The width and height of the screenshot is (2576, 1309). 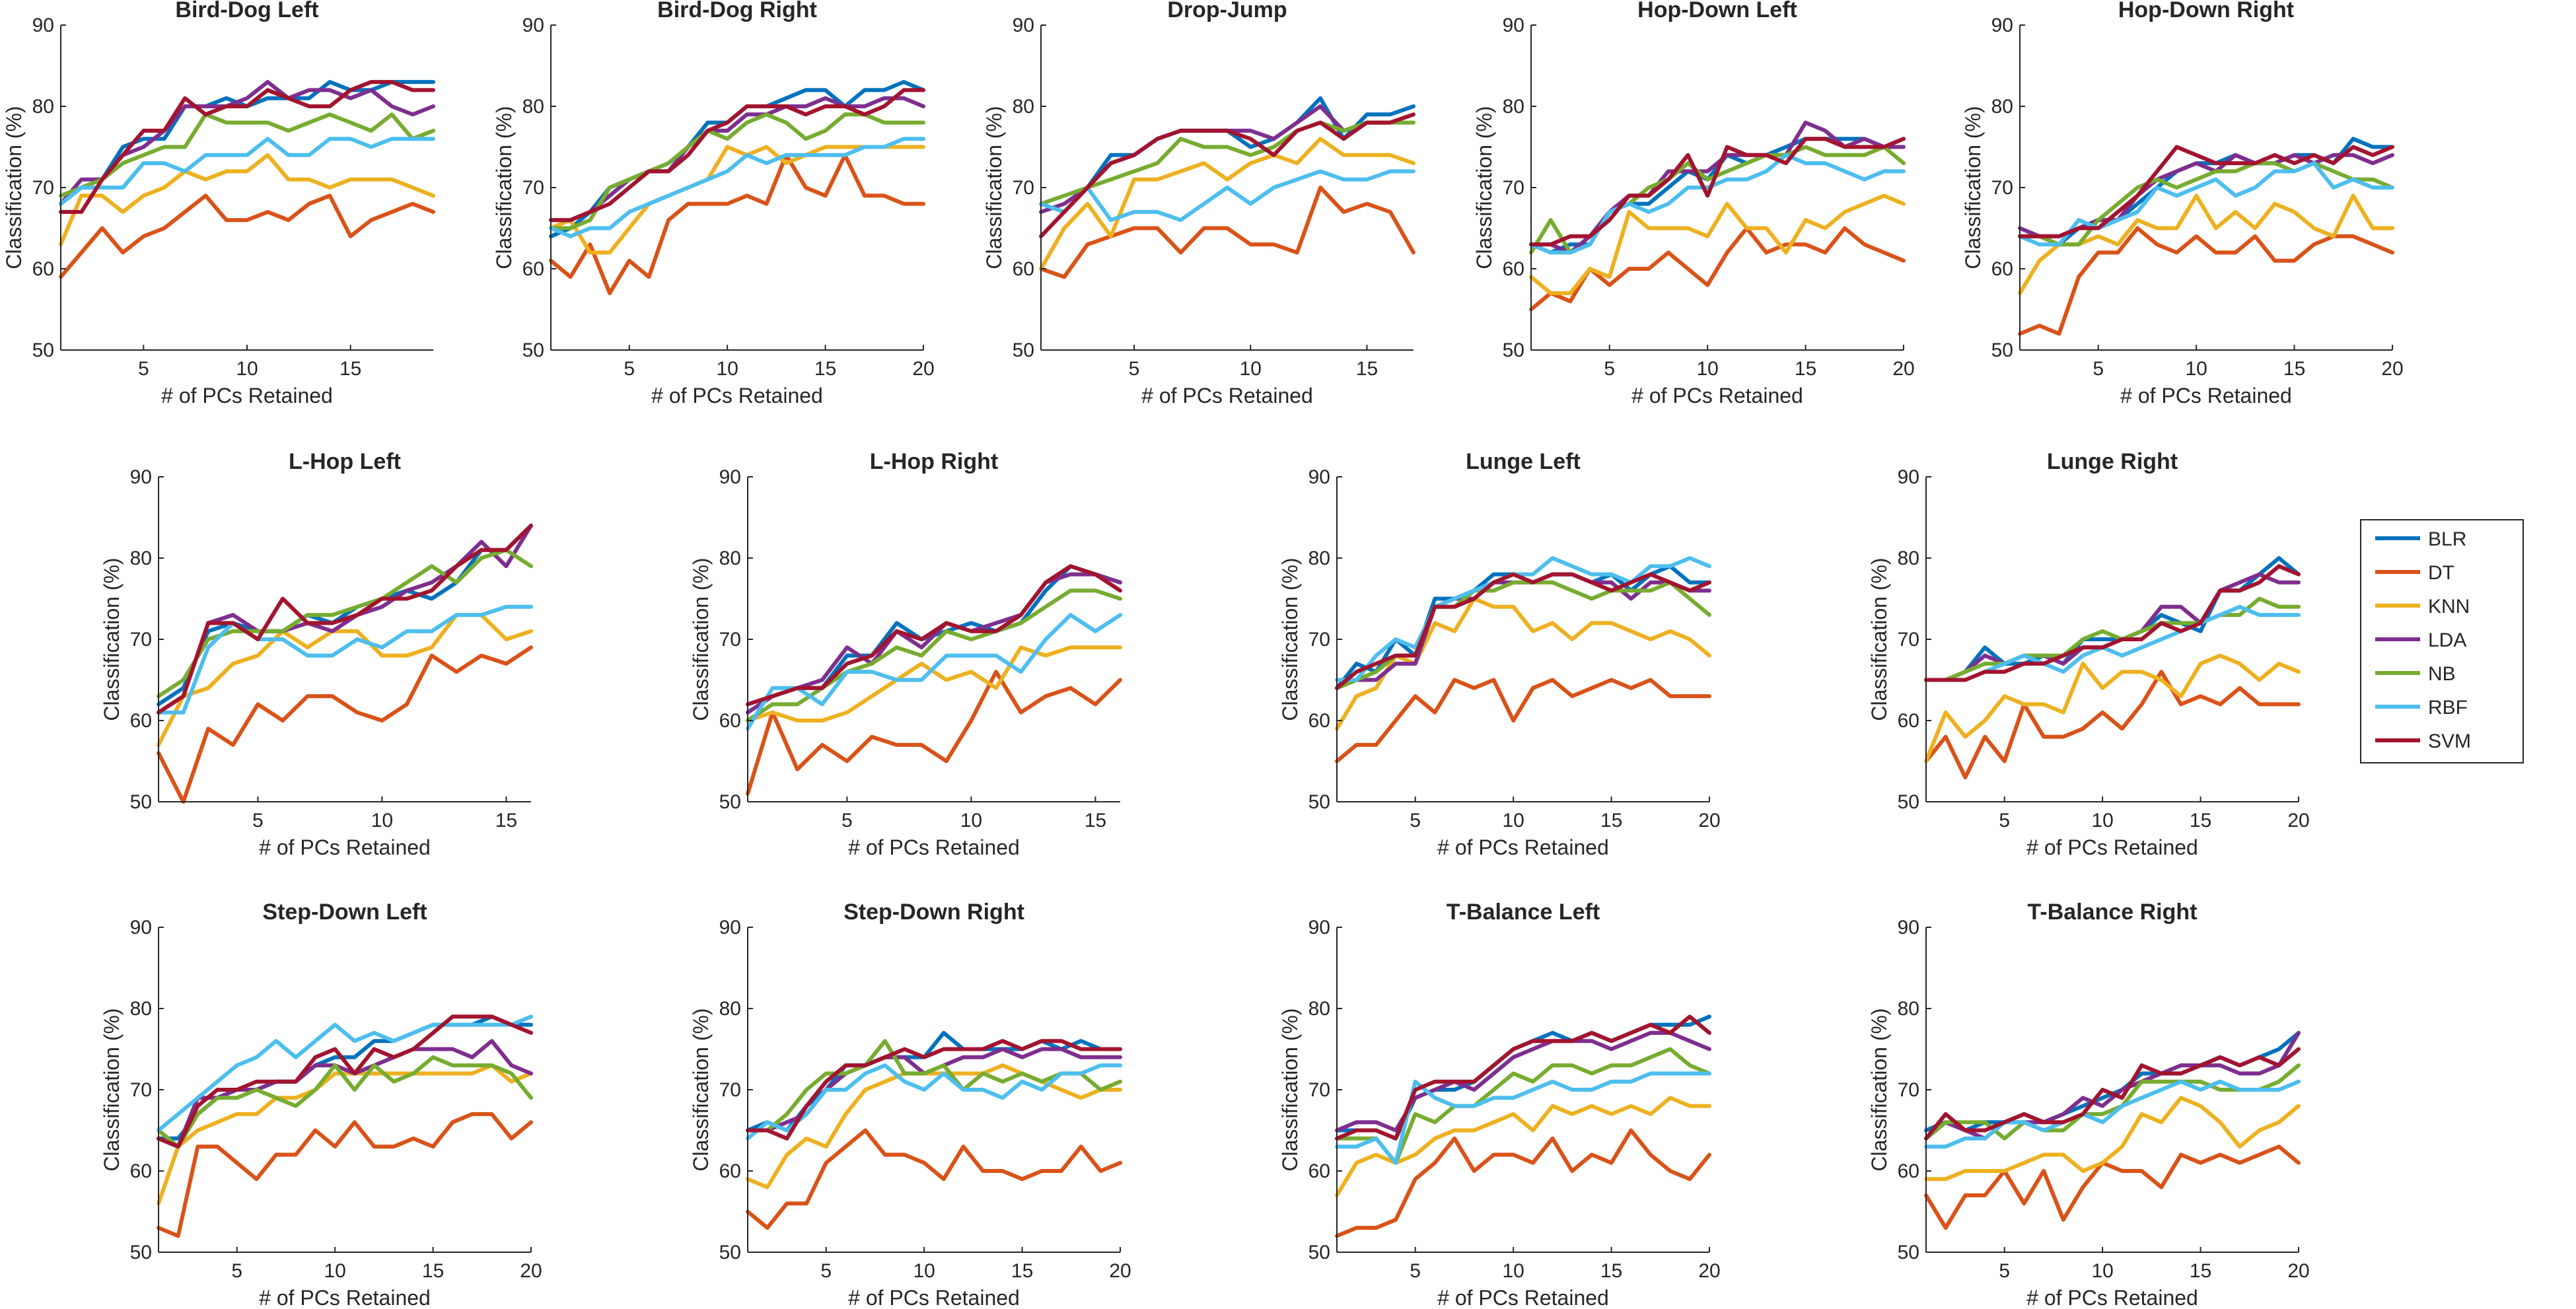 What do you see at coordinates (2416, 674) in the screenshot?
I see `legend-item-nb: NB` at bounding box center [2416, 674].